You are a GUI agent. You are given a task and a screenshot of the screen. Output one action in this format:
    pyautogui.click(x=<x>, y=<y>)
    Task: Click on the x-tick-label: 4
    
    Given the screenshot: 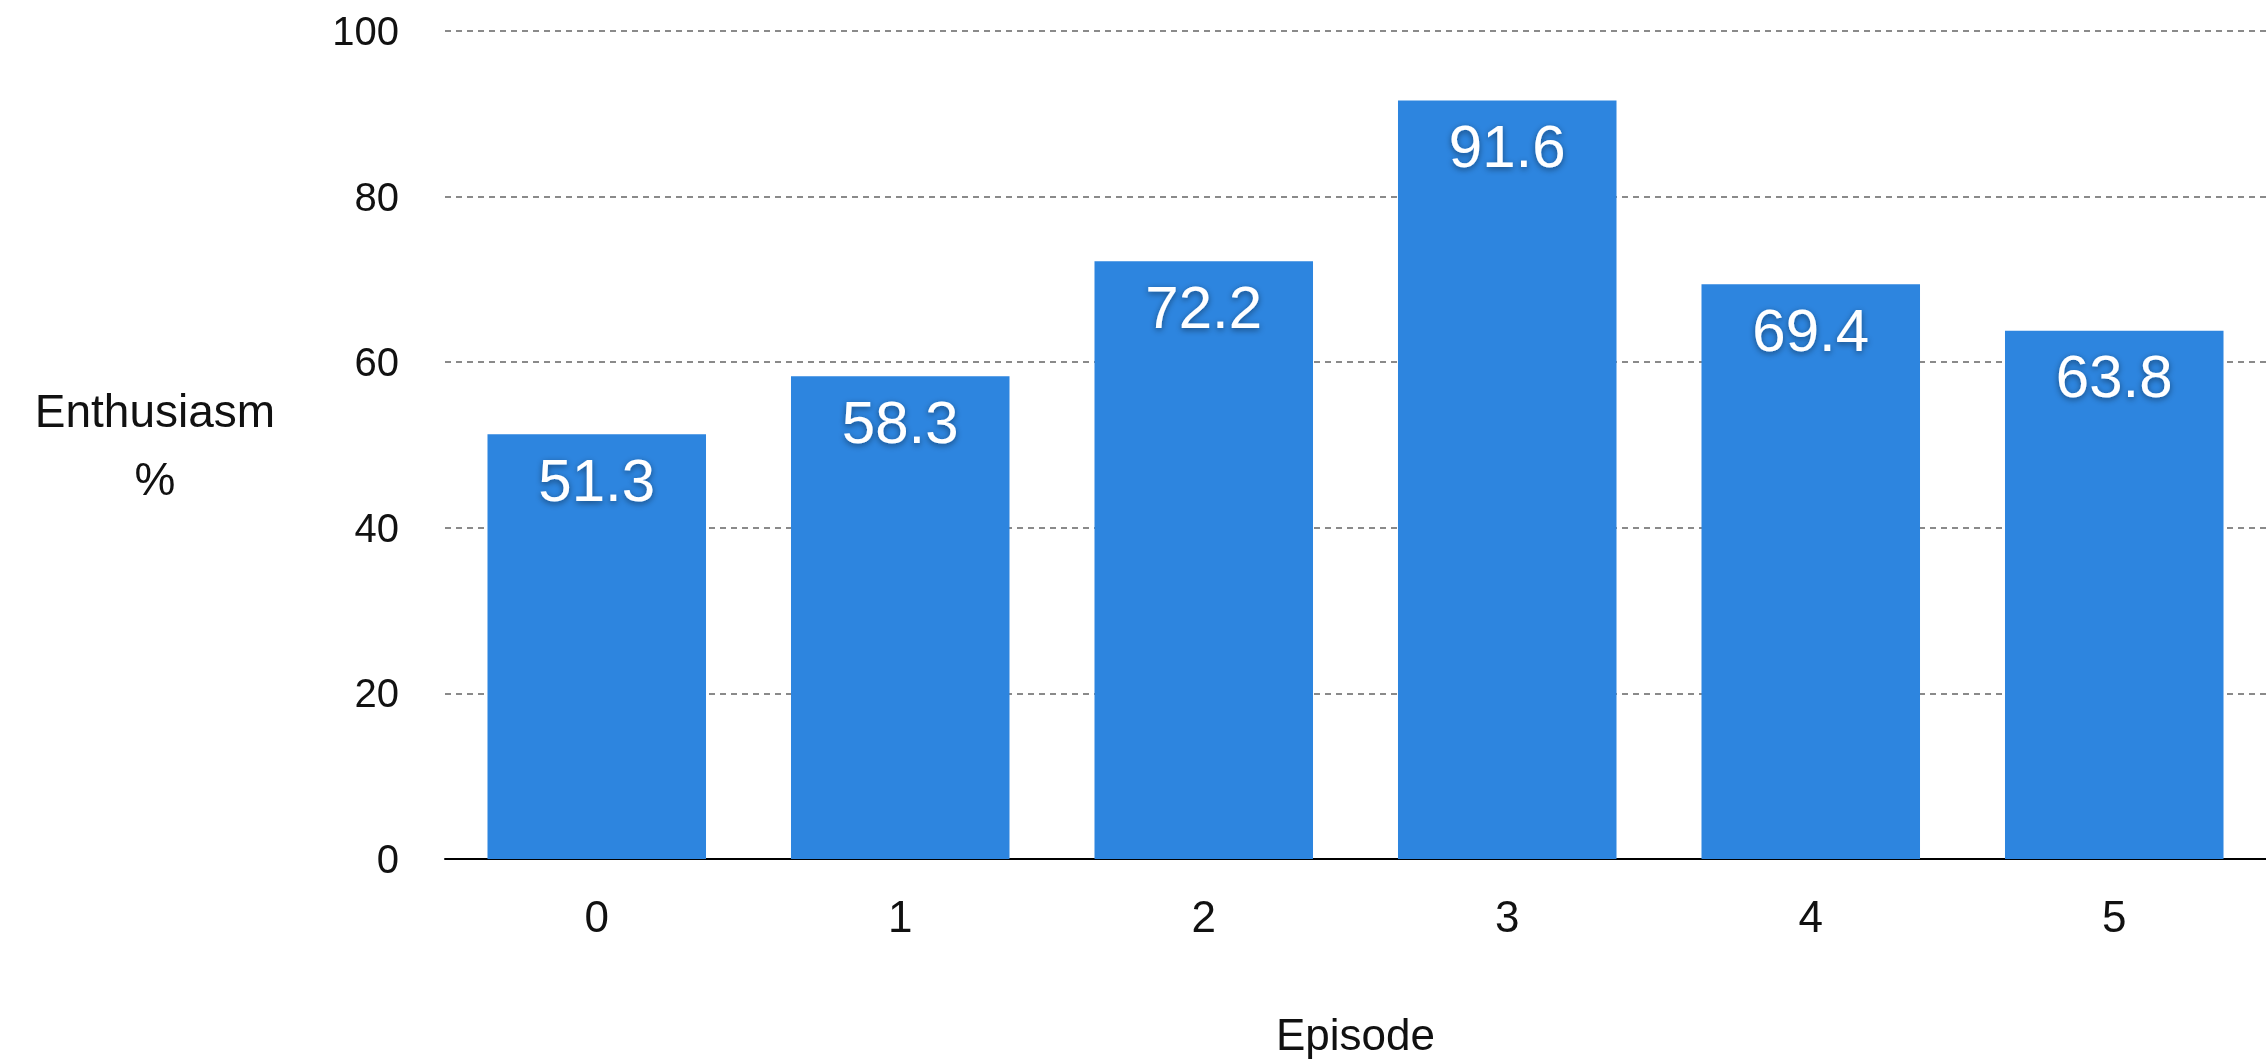 What is the action you would take?
    pyautogui.click(x=1810, y=916)
    